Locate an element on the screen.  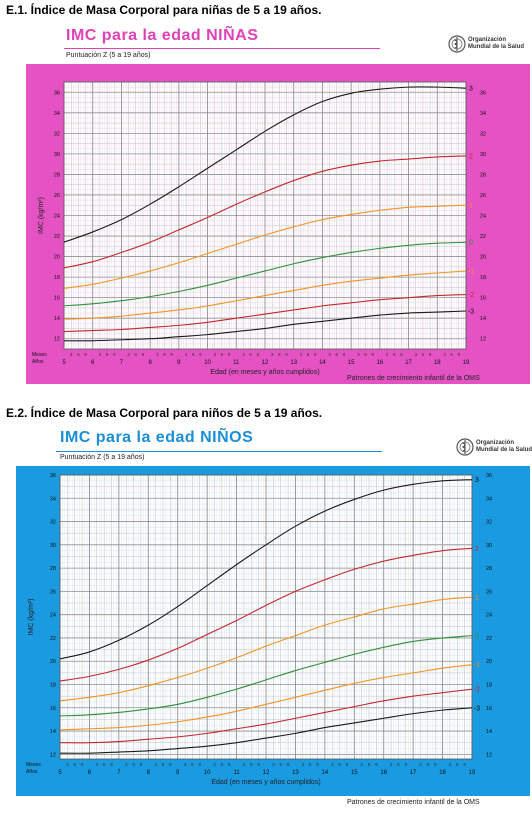
y-tick-label-left: 16 is located at coordinates (53, 709).